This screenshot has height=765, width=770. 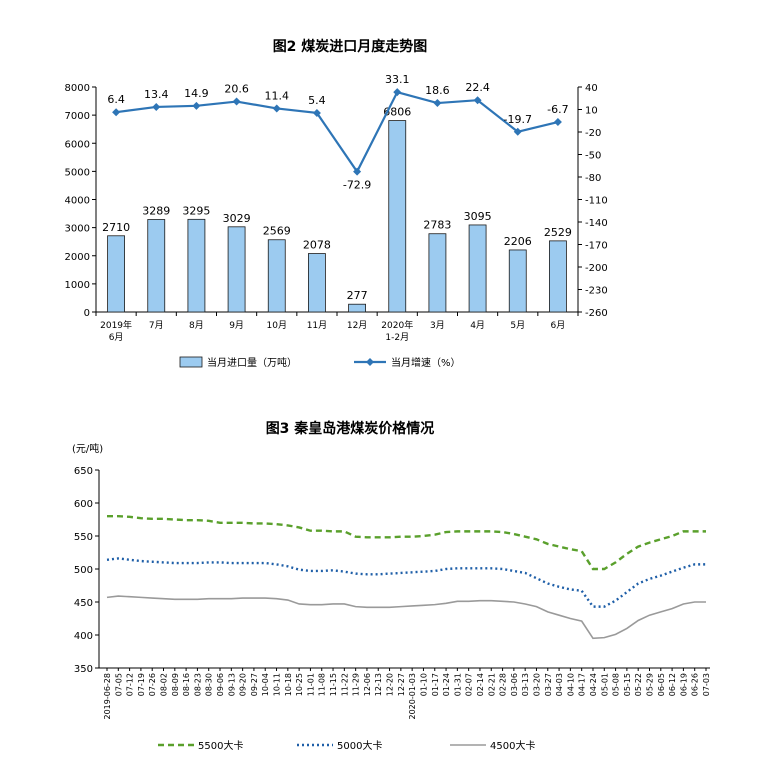 What do you see at coordinates (604, 684) in the screenshot?
I see `x-tick-label: 05-01` at bounding box center [604, 684].